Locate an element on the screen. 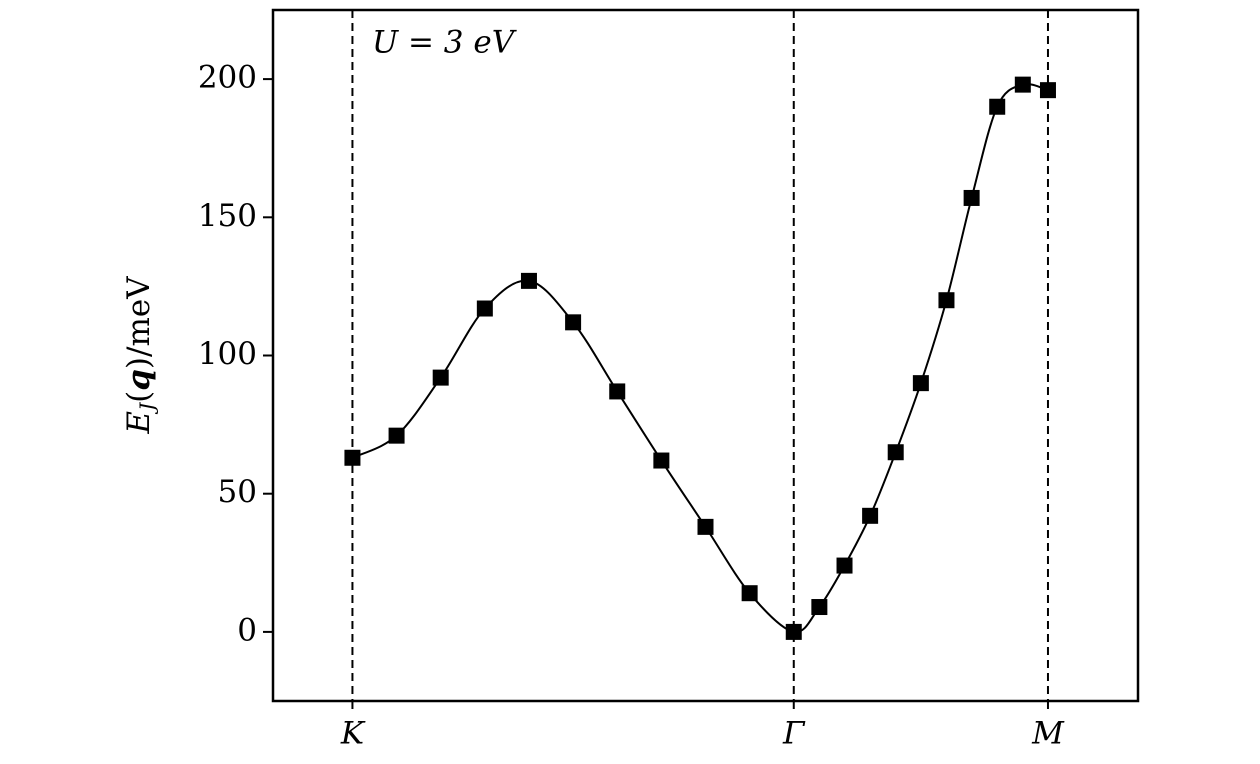  y-axis-label: EJ(q)/meV is located at coordinates (140, 355).